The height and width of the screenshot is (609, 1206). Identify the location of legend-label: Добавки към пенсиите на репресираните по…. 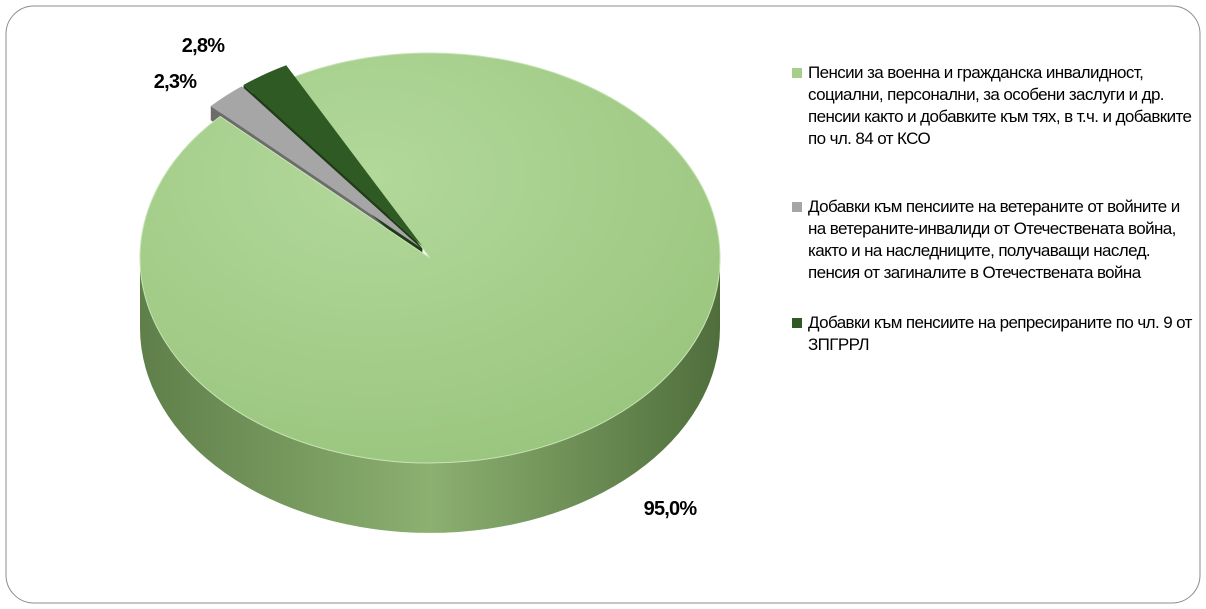
(1000, 333).